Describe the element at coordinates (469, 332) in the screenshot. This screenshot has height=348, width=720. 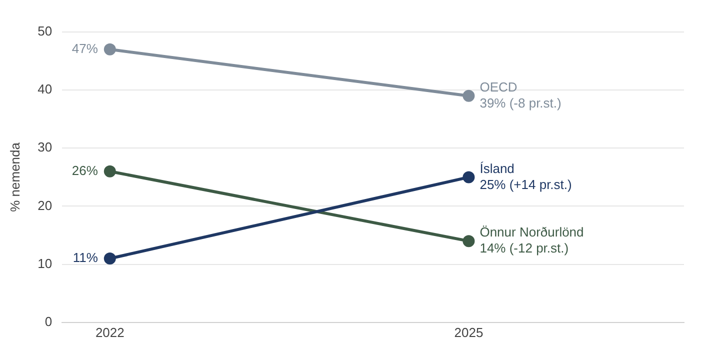
I see `x-tick-label: 2025` at that location.